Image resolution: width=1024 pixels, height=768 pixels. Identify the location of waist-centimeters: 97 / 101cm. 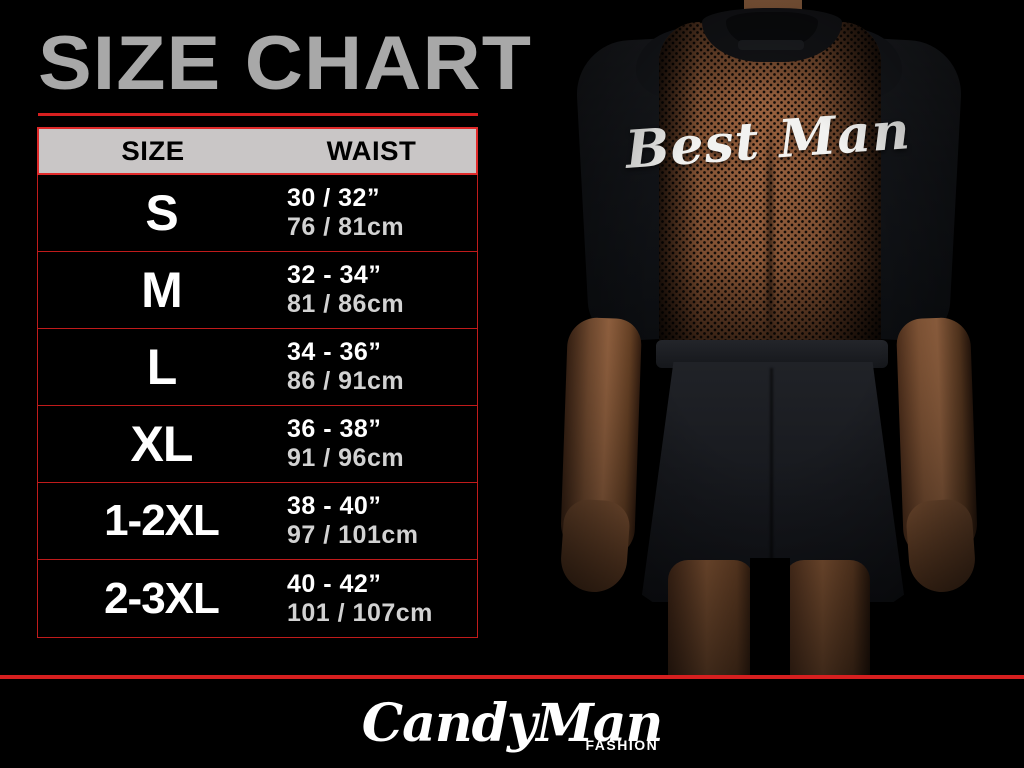
(353, 535).